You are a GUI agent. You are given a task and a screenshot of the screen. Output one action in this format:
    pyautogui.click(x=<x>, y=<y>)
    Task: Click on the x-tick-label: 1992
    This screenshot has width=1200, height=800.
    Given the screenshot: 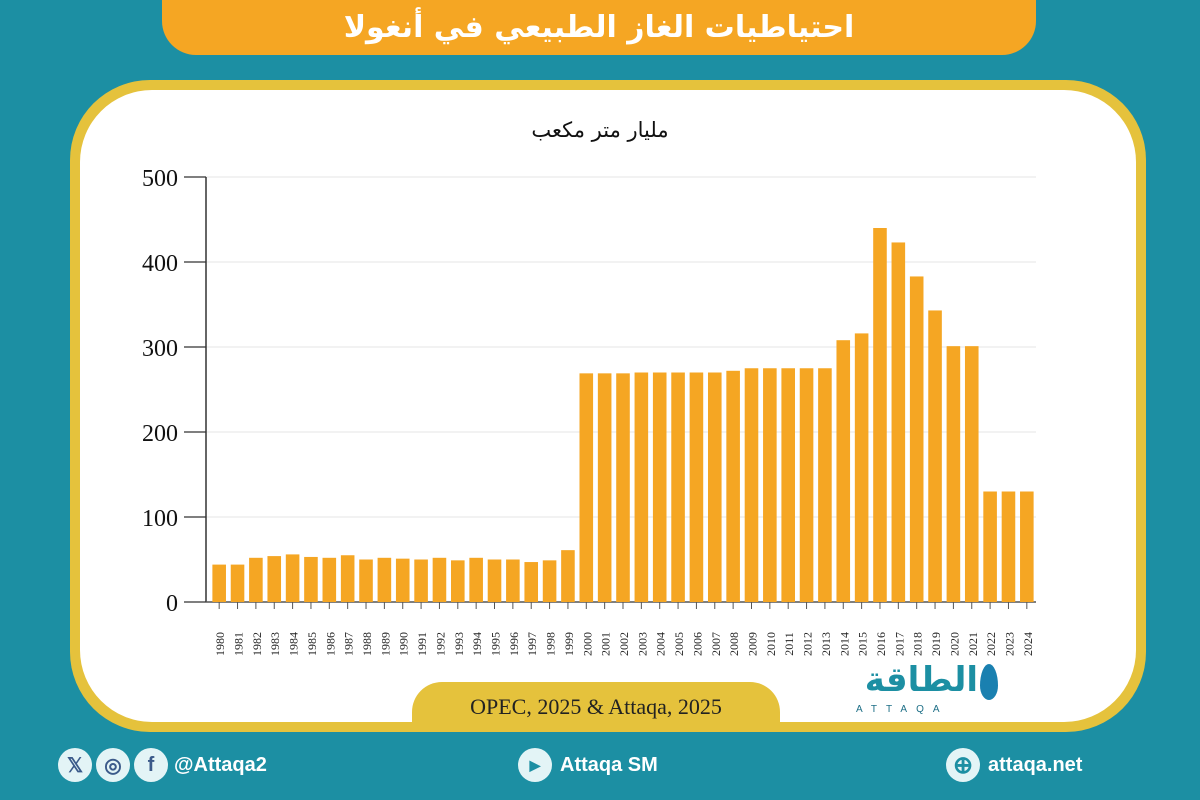 What is the action you would take?
    pyautogui.click(x=440, y=644)
    